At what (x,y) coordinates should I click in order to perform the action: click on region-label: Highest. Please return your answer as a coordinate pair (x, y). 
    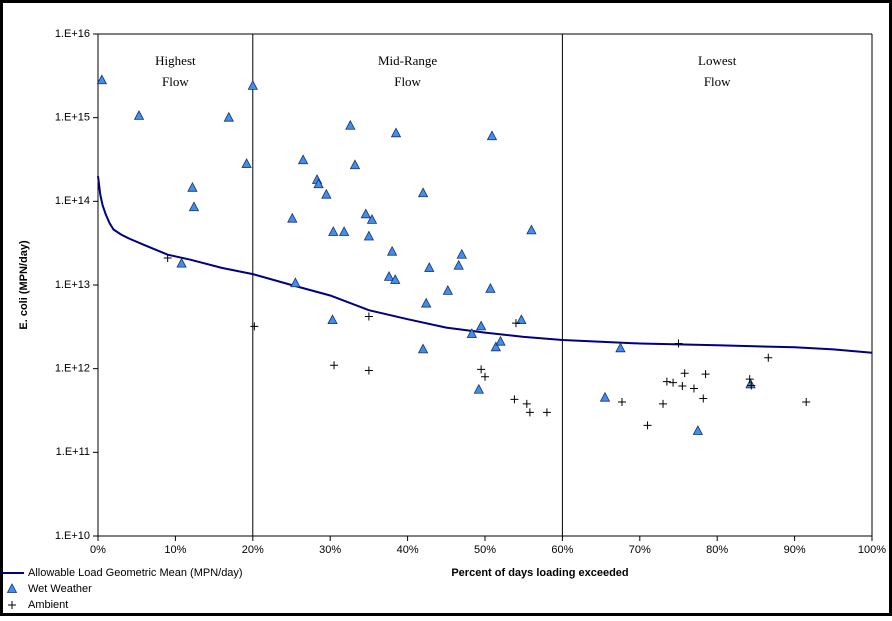
    Looking at the image, I should click on (175, 60).